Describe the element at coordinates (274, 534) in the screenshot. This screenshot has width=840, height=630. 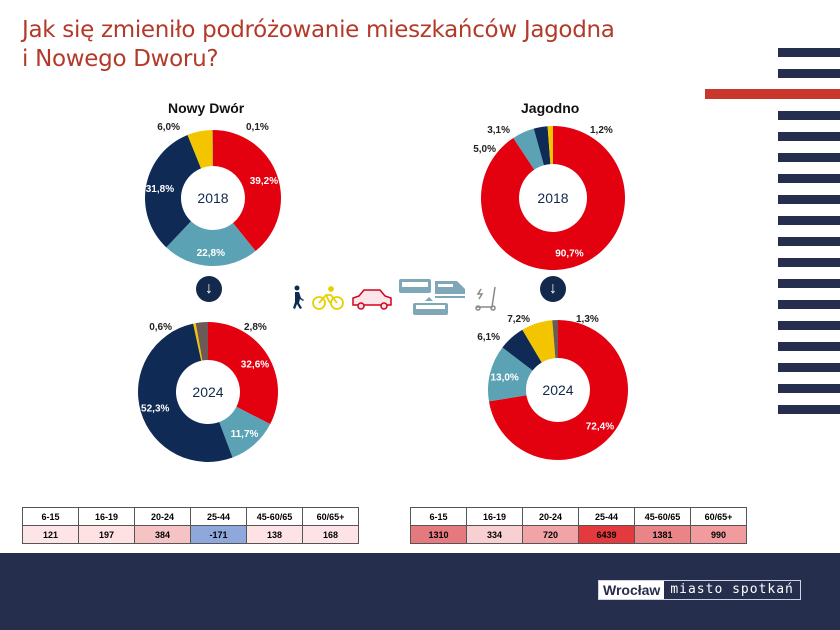
I see `table-cell: 138` at that location.